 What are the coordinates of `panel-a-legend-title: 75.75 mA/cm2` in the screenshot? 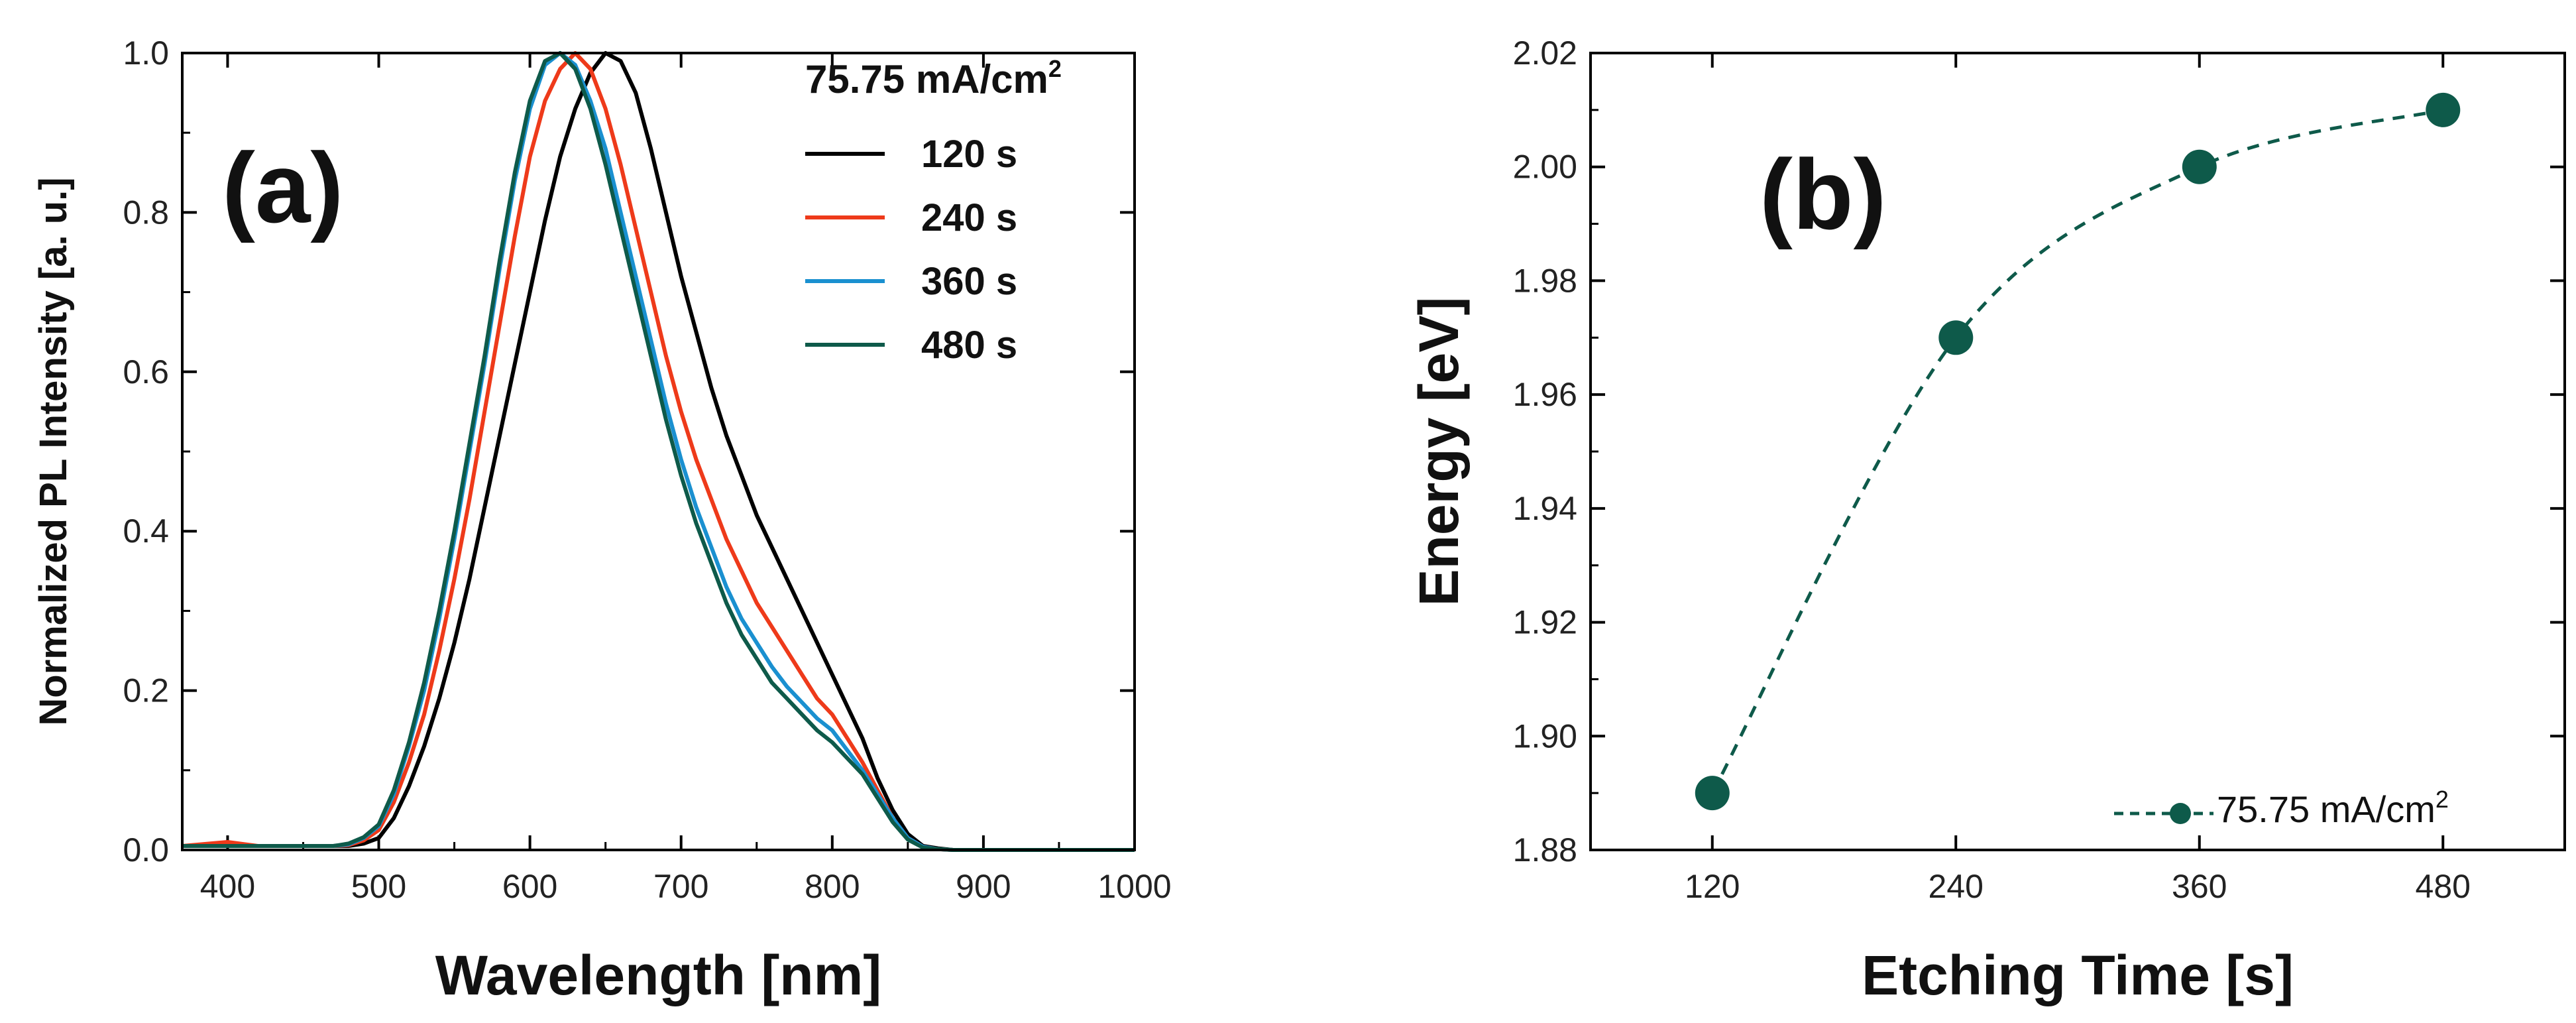 It's located at (933, 78).